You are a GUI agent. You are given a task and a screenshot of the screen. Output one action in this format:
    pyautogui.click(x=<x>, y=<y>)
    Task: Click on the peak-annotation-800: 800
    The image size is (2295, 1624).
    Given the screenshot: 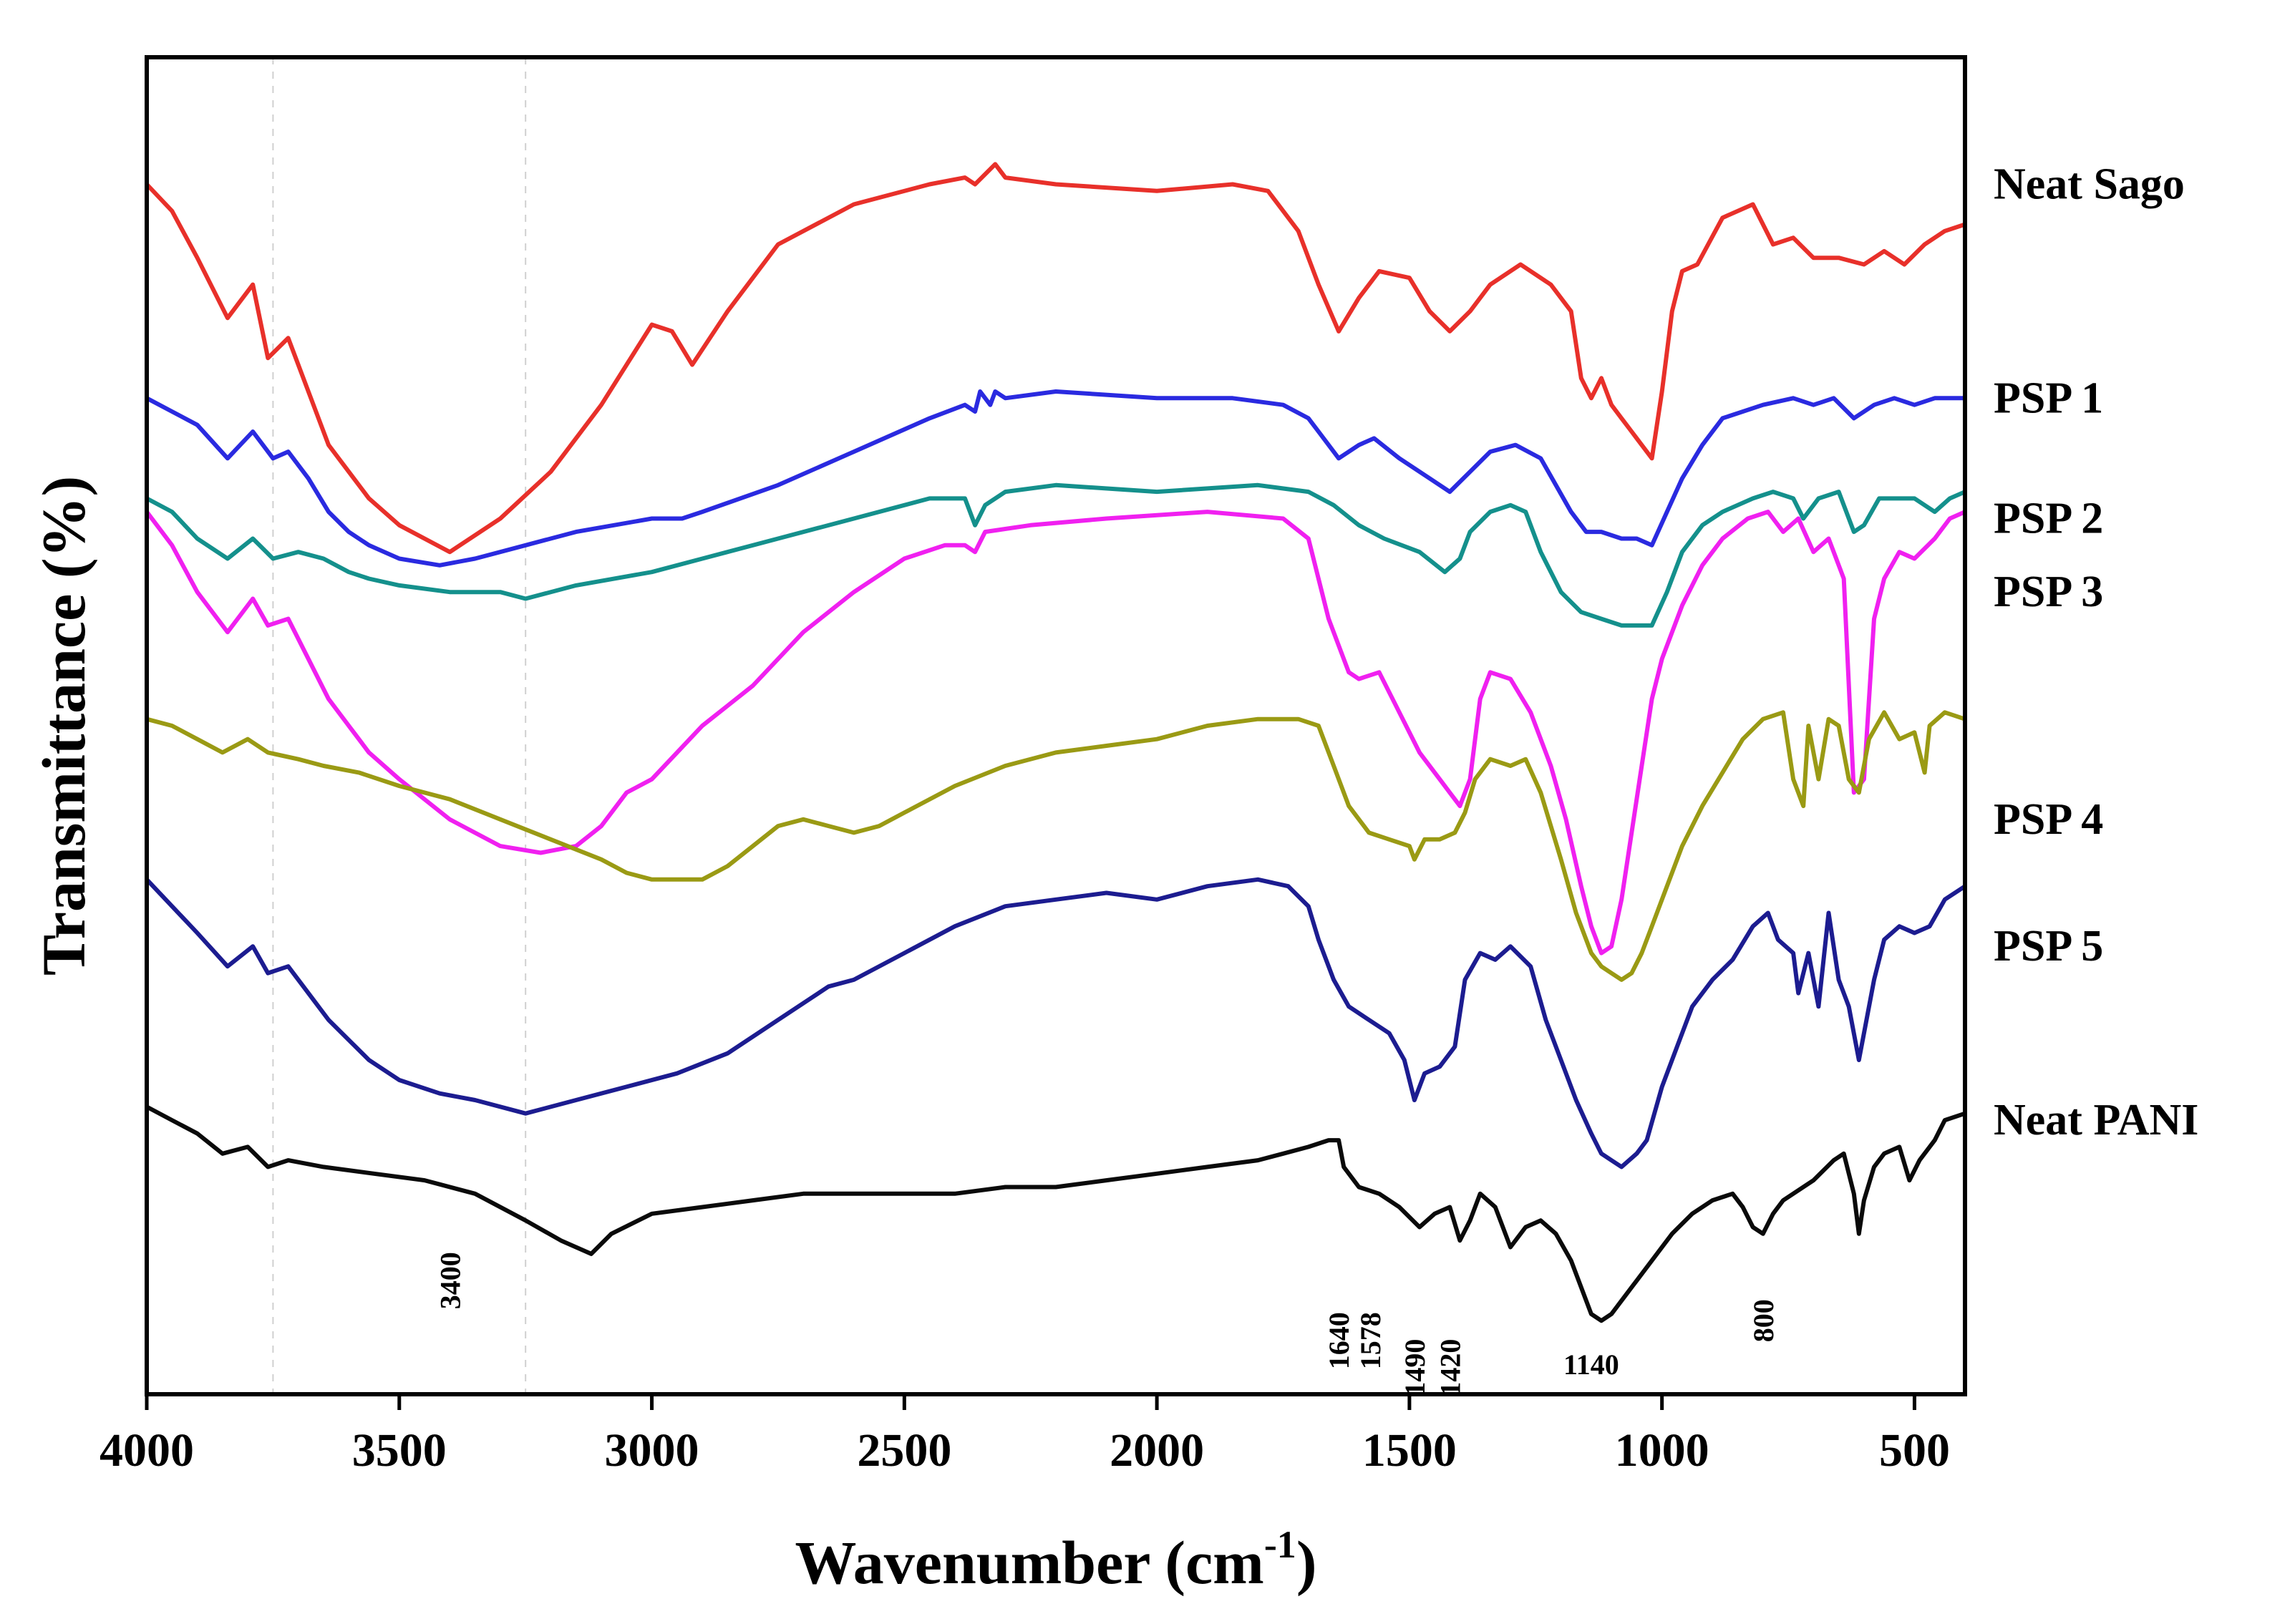 What is the action you would take?
    pyautogui.click(x=1764, y=1320)
    